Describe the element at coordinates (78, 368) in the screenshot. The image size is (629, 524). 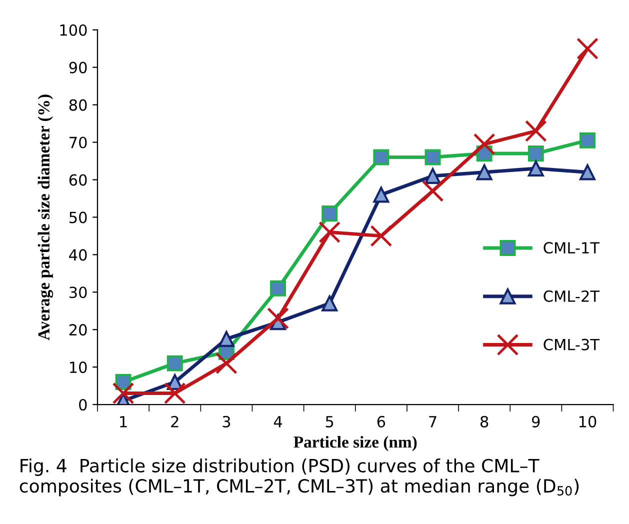
I see `y-tick-label: 10` at that location.